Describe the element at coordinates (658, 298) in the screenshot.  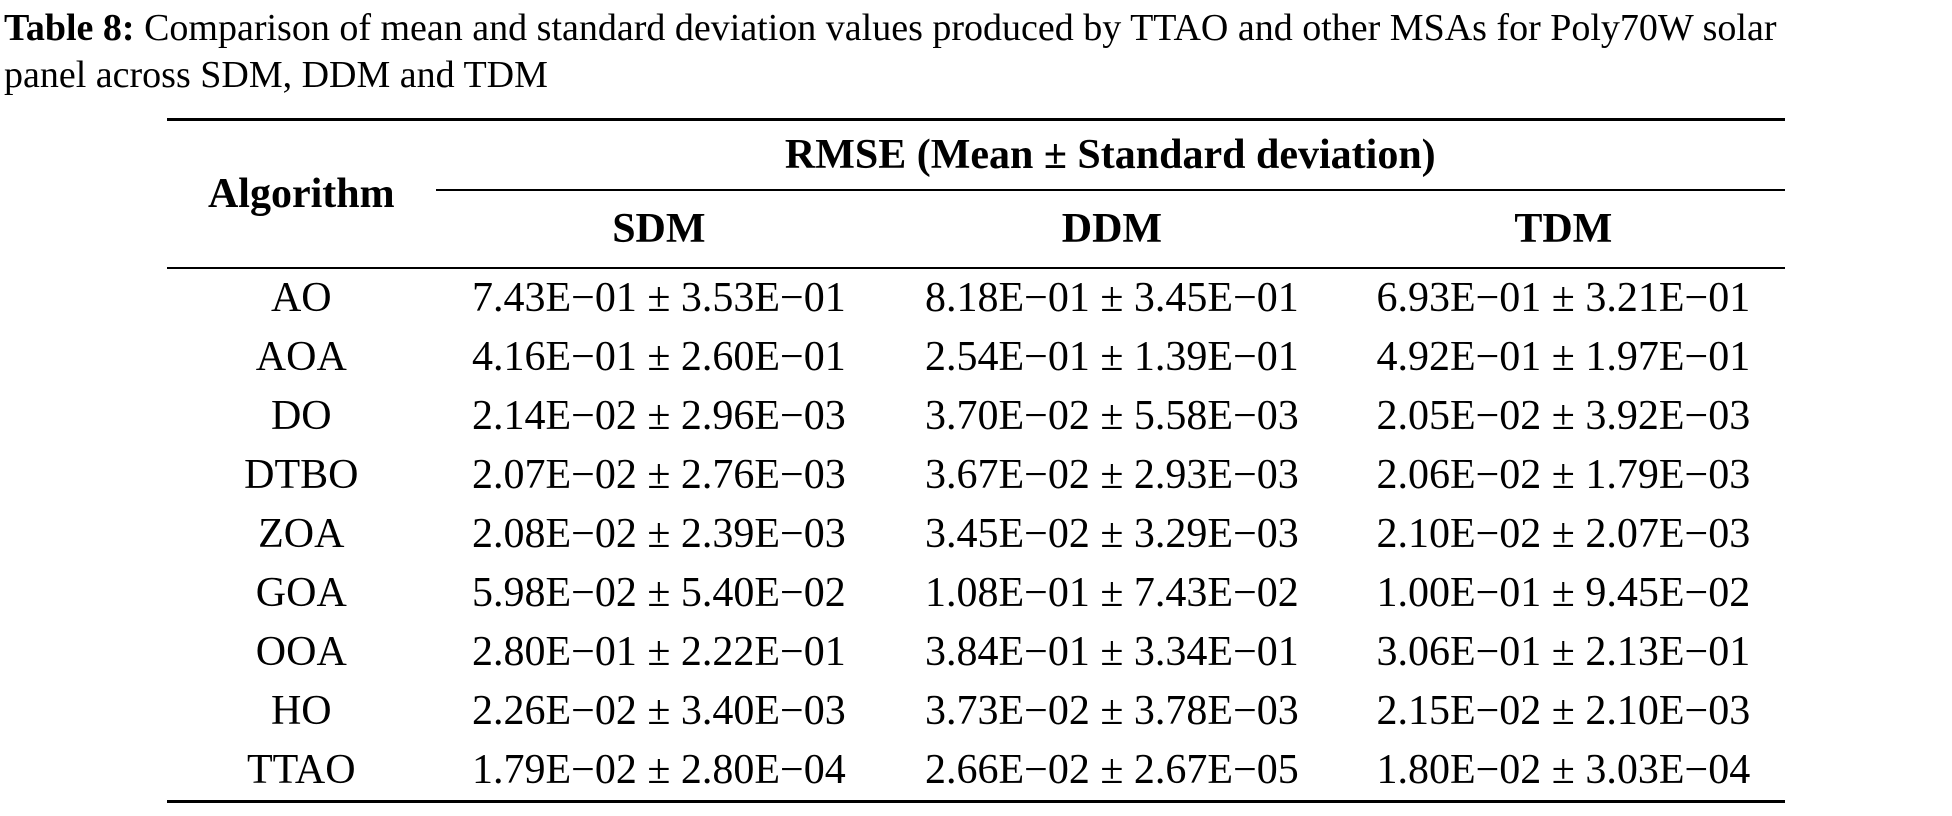
I see `sdm-value-cell: 7.43E−01 ± 3.53E−01` at that location.